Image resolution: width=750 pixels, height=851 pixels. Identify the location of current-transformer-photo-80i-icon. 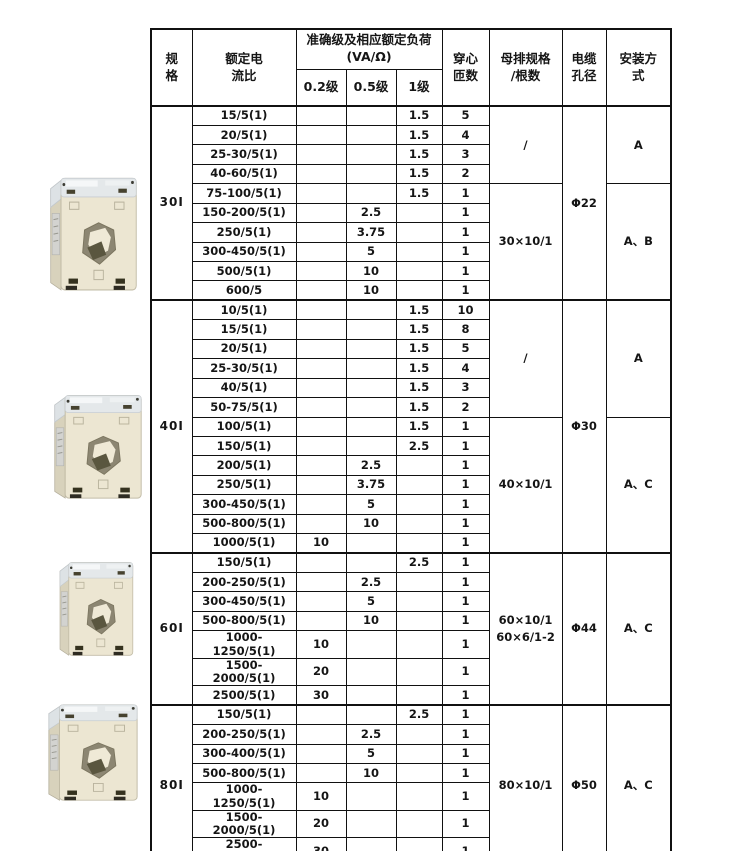
(93, 752).